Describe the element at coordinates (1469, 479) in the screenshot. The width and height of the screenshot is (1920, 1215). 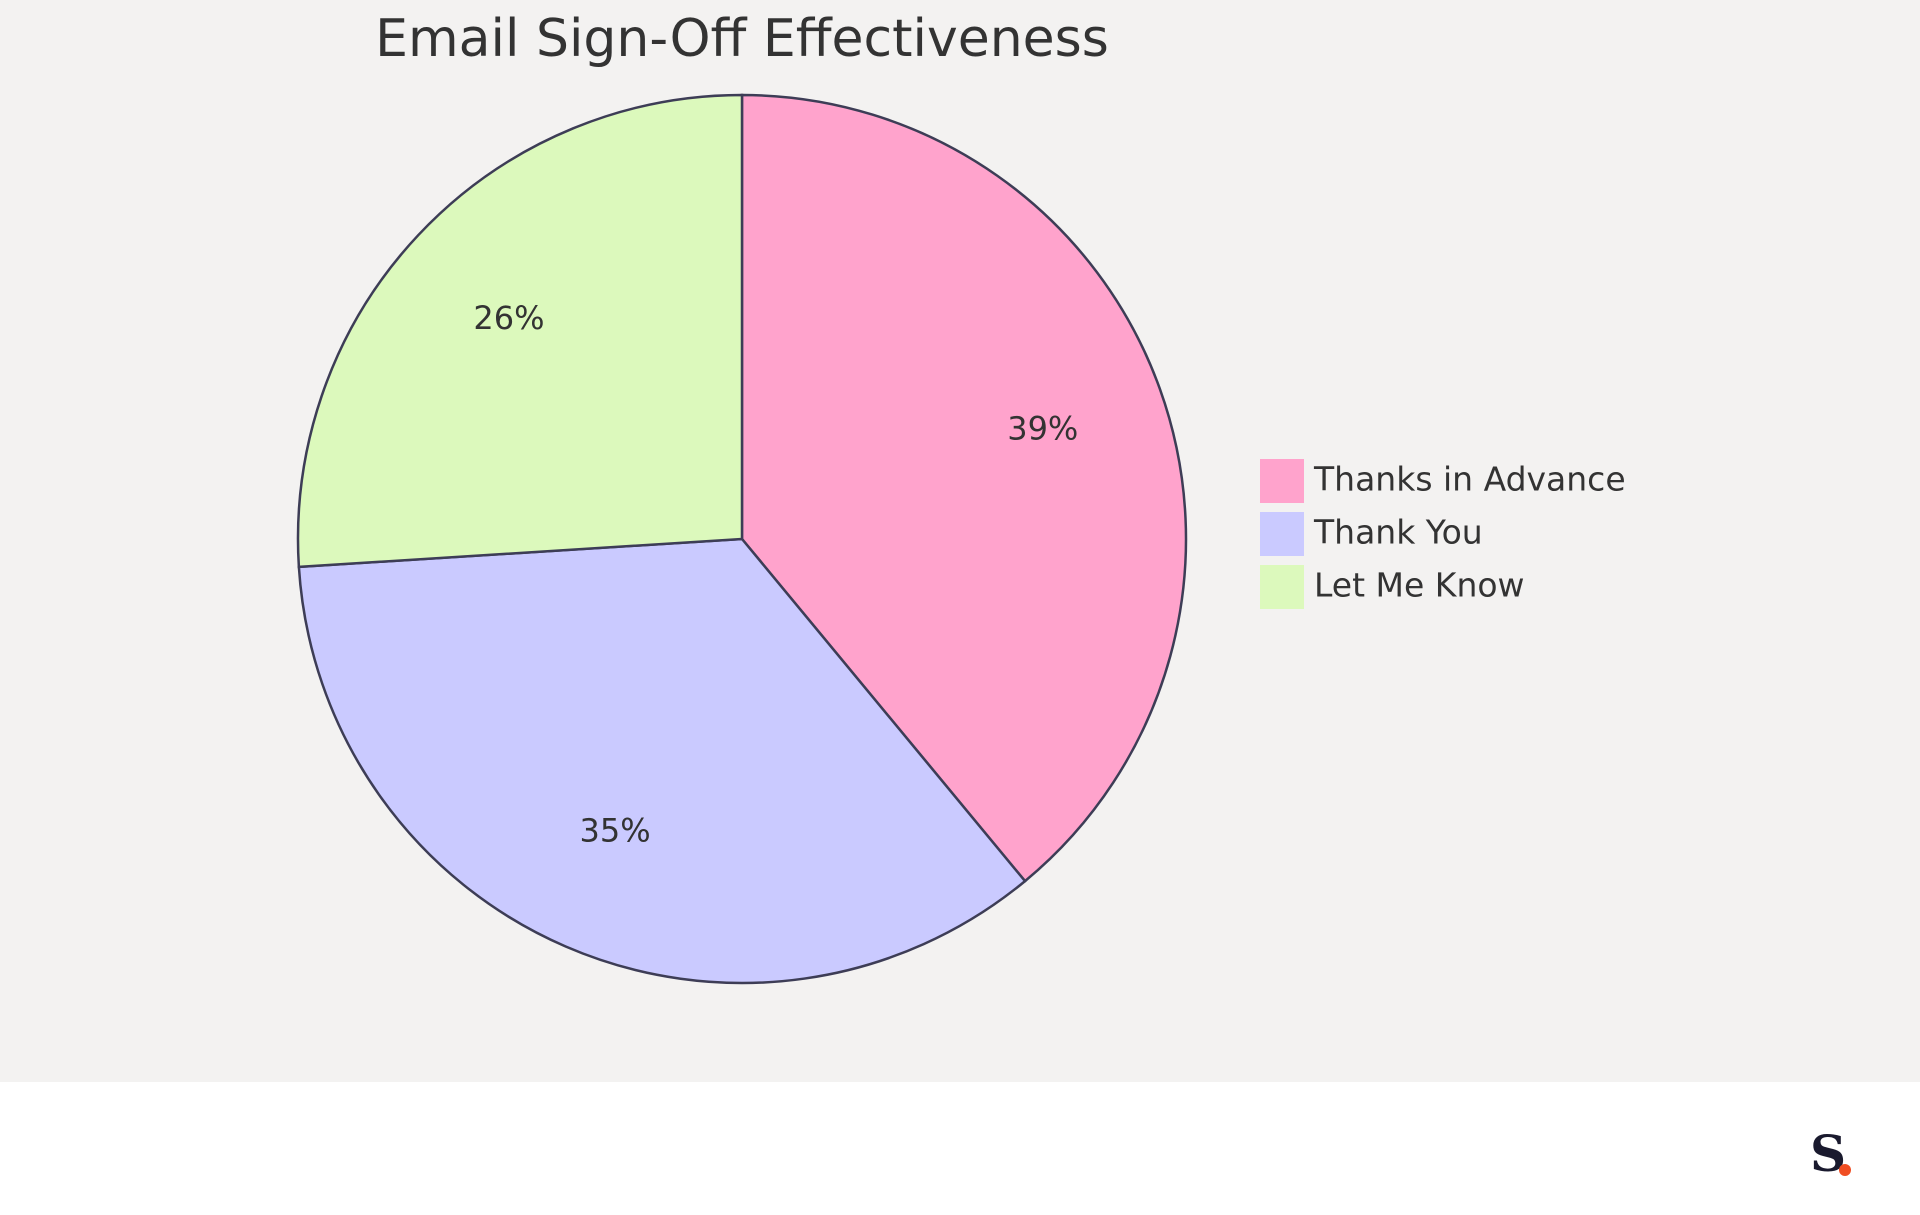
I see `legend-label: Thanks in Advance` at that location.